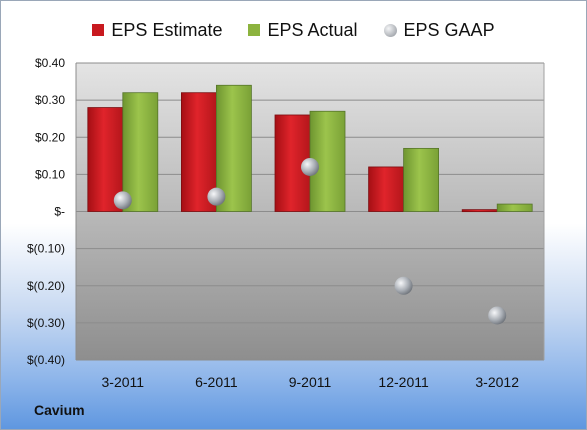  I want to click on legend-item-eps-gaap: EPS GAAP, so click(439, 30).